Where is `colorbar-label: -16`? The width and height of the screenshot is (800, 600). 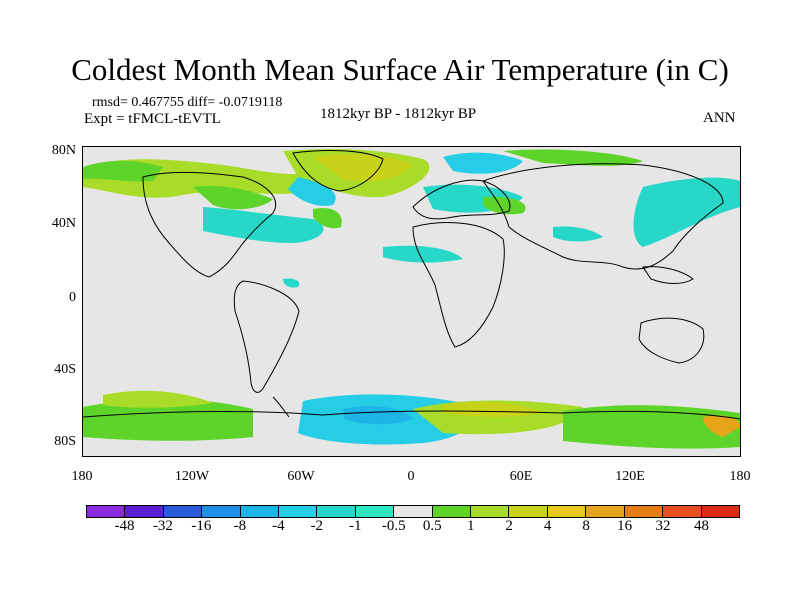
colorbar-label: -16 is located at coordinates (201, 526).